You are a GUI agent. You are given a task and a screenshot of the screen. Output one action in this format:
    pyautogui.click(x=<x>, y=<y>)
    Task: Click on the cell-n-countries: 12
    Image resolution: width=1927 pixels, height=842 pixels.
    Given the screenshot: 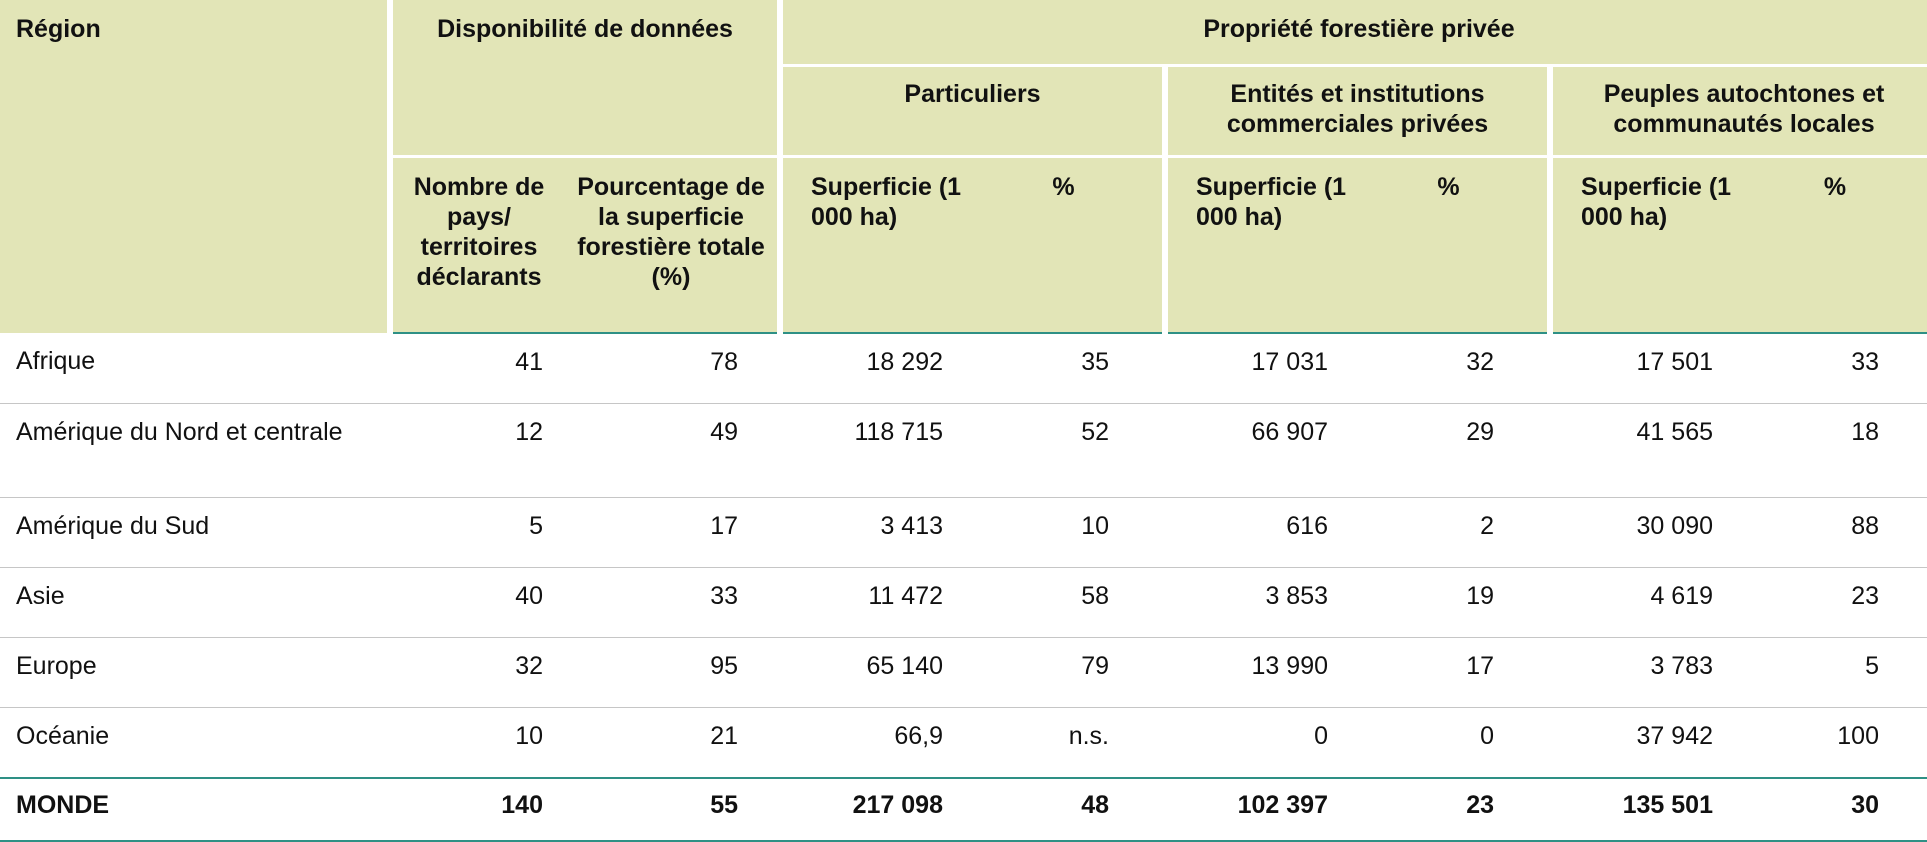 What is the action you would take?
    pyautogui.click(x=477, y=450)
    